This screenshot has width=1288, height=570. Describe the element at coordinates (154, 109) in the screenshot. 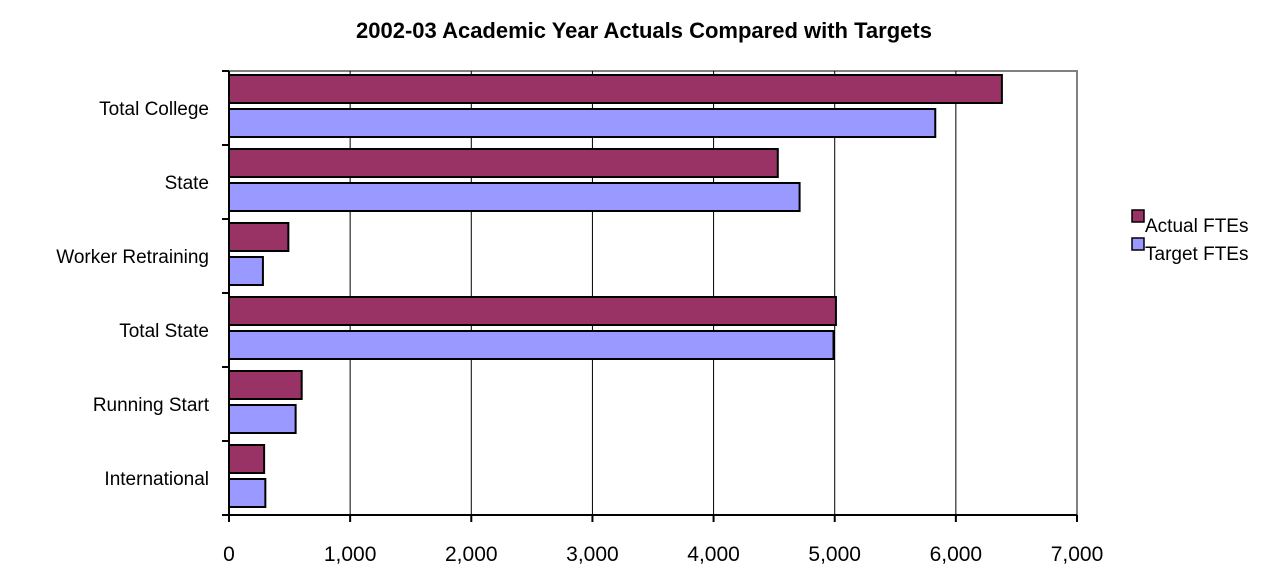

I see `category-label: Total College` at that location.